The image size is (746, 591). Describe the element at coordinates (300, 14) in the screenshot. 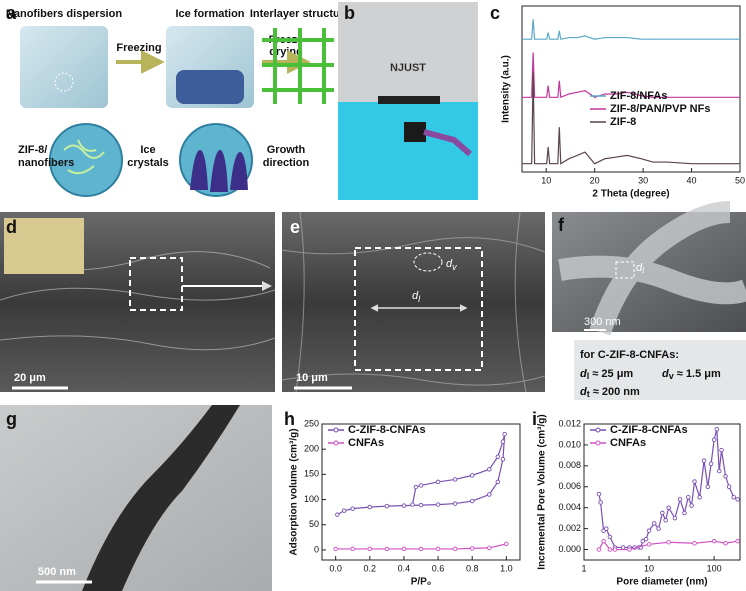

I see `stage-label: Interlayer structure` at that location.